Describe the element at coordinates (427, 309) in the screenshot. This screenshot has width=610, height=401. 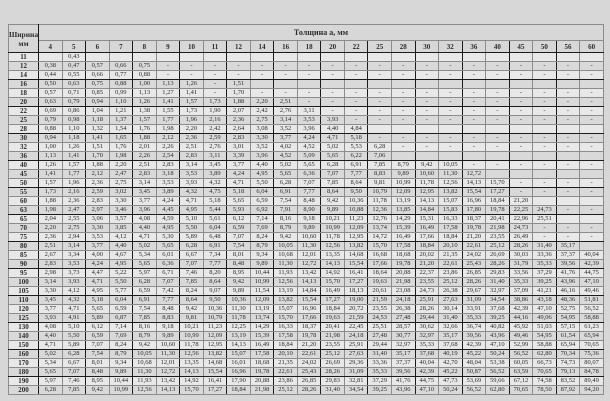
I see `cell: 28,26` at that location.